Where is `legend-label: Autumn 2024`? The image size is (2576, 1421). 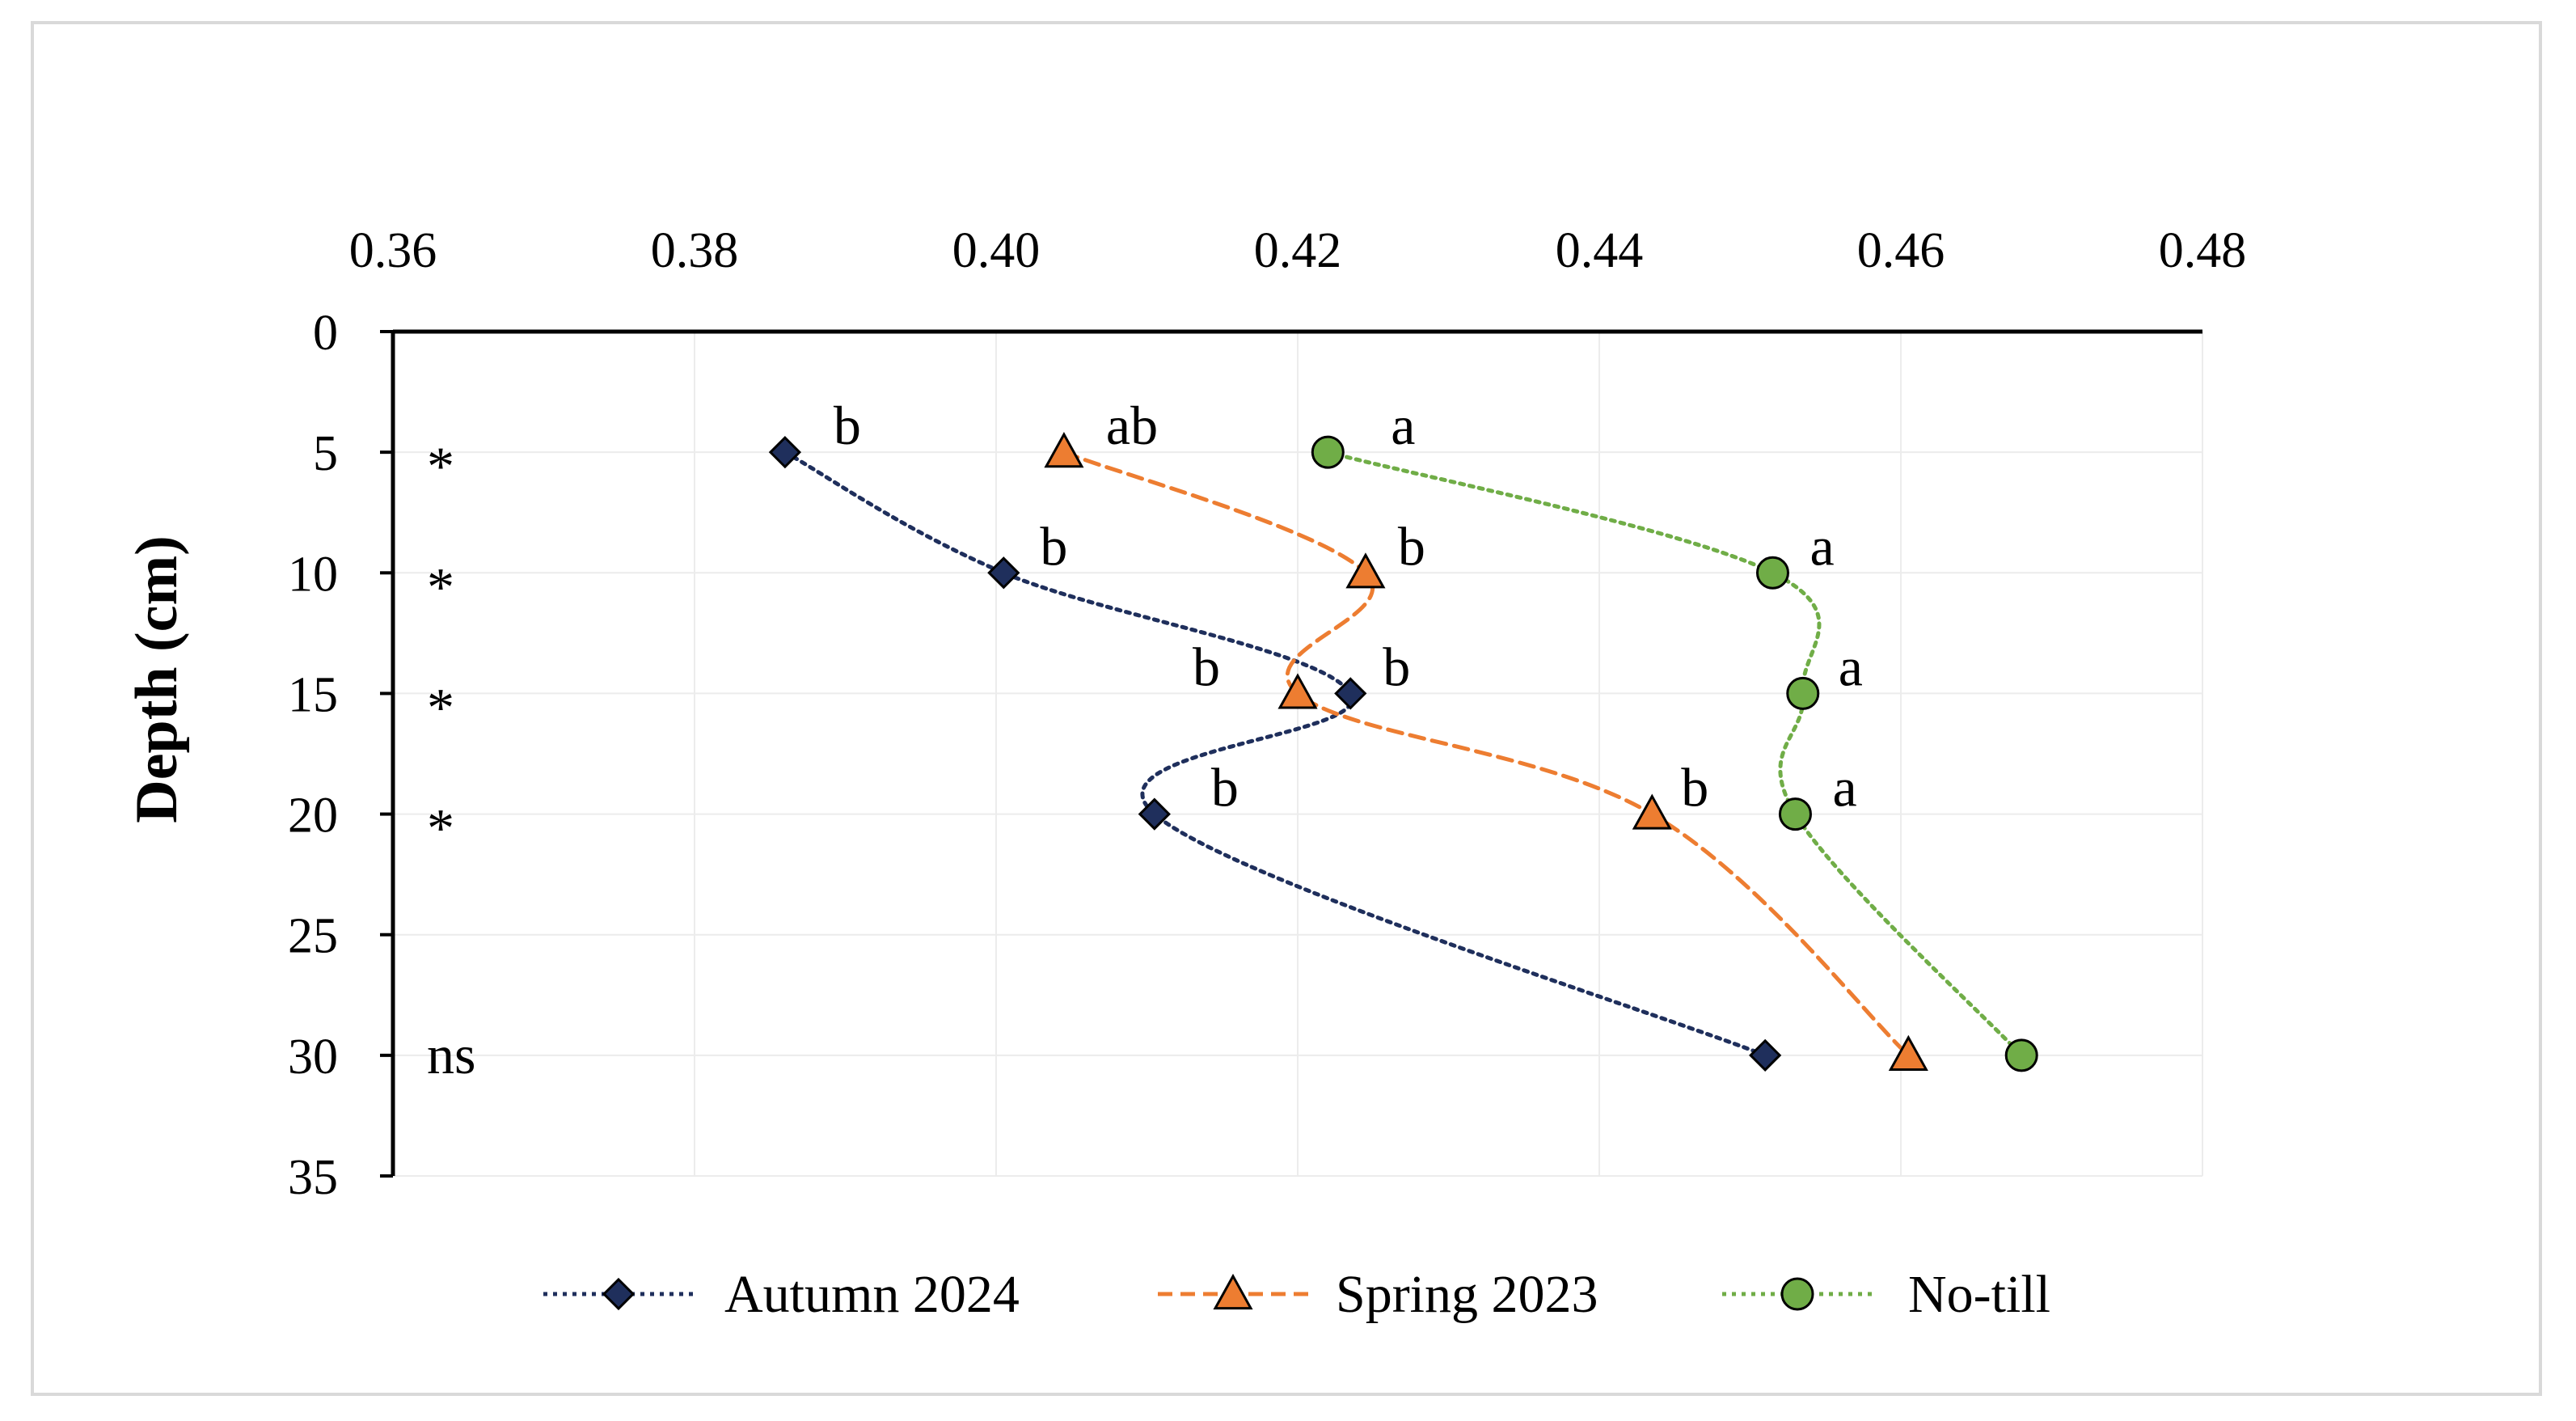
legend-label: Autumn 2024 is located at coordinates (872, 1294).